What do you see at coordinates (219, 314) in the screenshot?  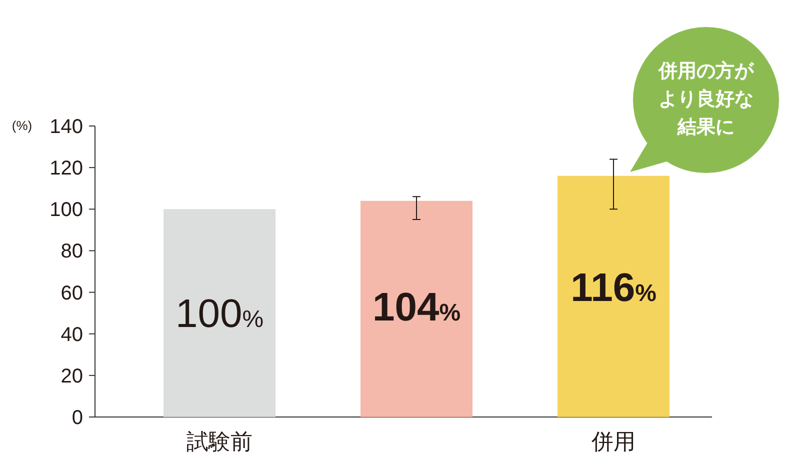 I see `data-label: 100%` at bounding box center [219, 314].